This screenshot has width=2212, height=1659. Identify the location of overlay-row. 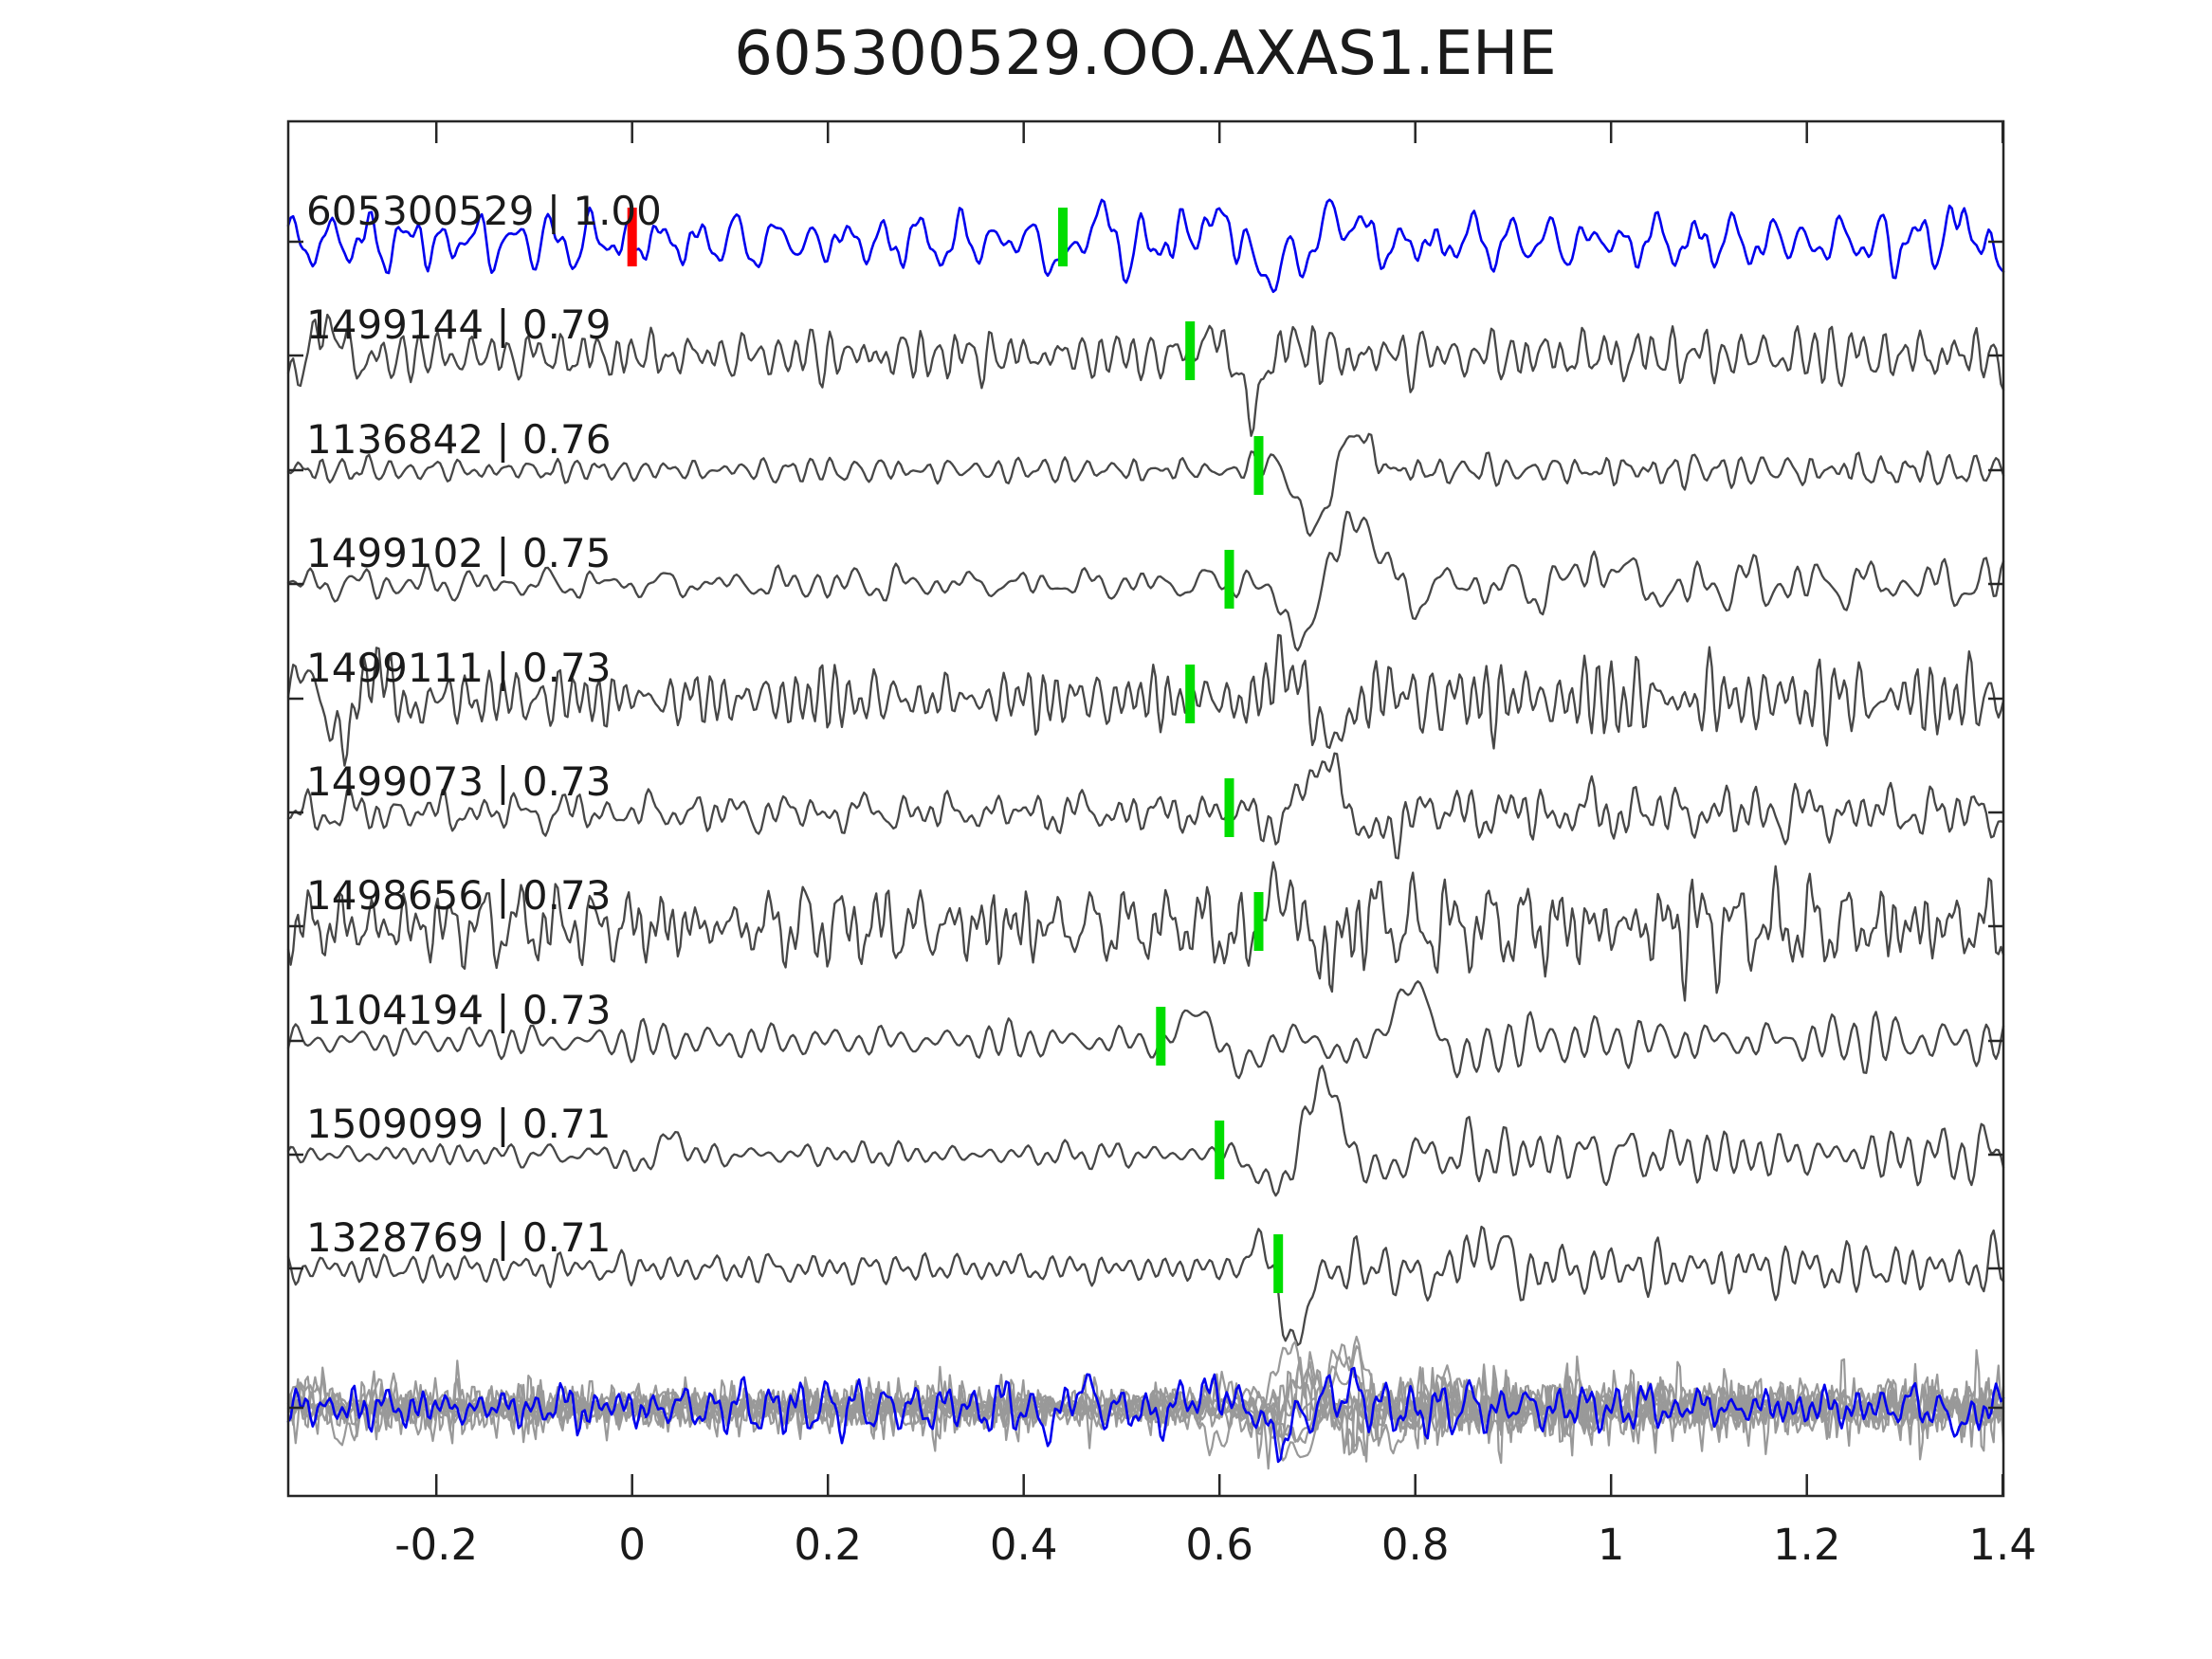
(1145, 1402).